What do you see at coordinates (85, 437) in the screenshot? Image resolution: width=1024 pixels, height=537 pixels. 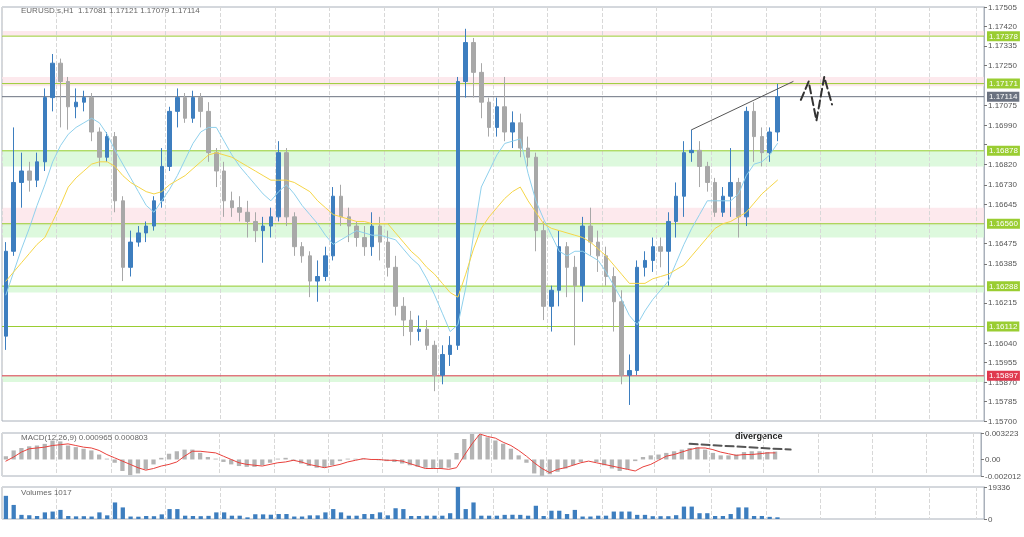 I see `chart-title: MACD(12,26,9) 0.000965 0.000803` at bounding box center [85, 437].